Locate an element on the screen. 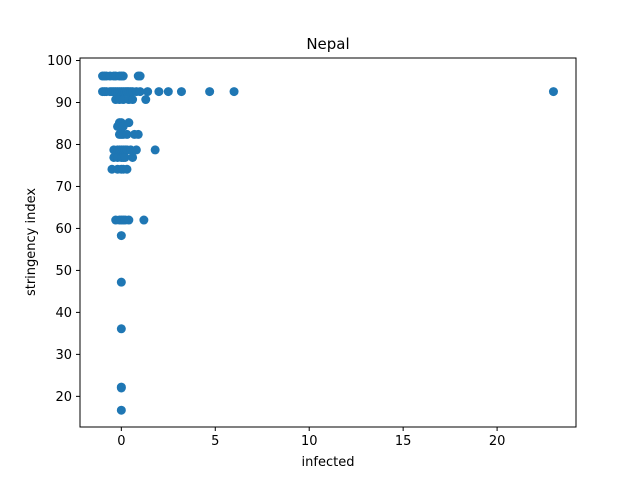  y-tick-label: 80 is located at coordinates (63, 145).